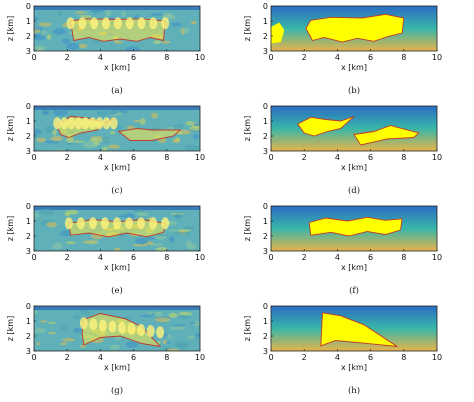 This screenshot has width=474, height=402. I want to click on panel-g-svg: 0 2 4 6 8 10 0 1 2 3 x [km] z [km] (g), so click(105, 349).